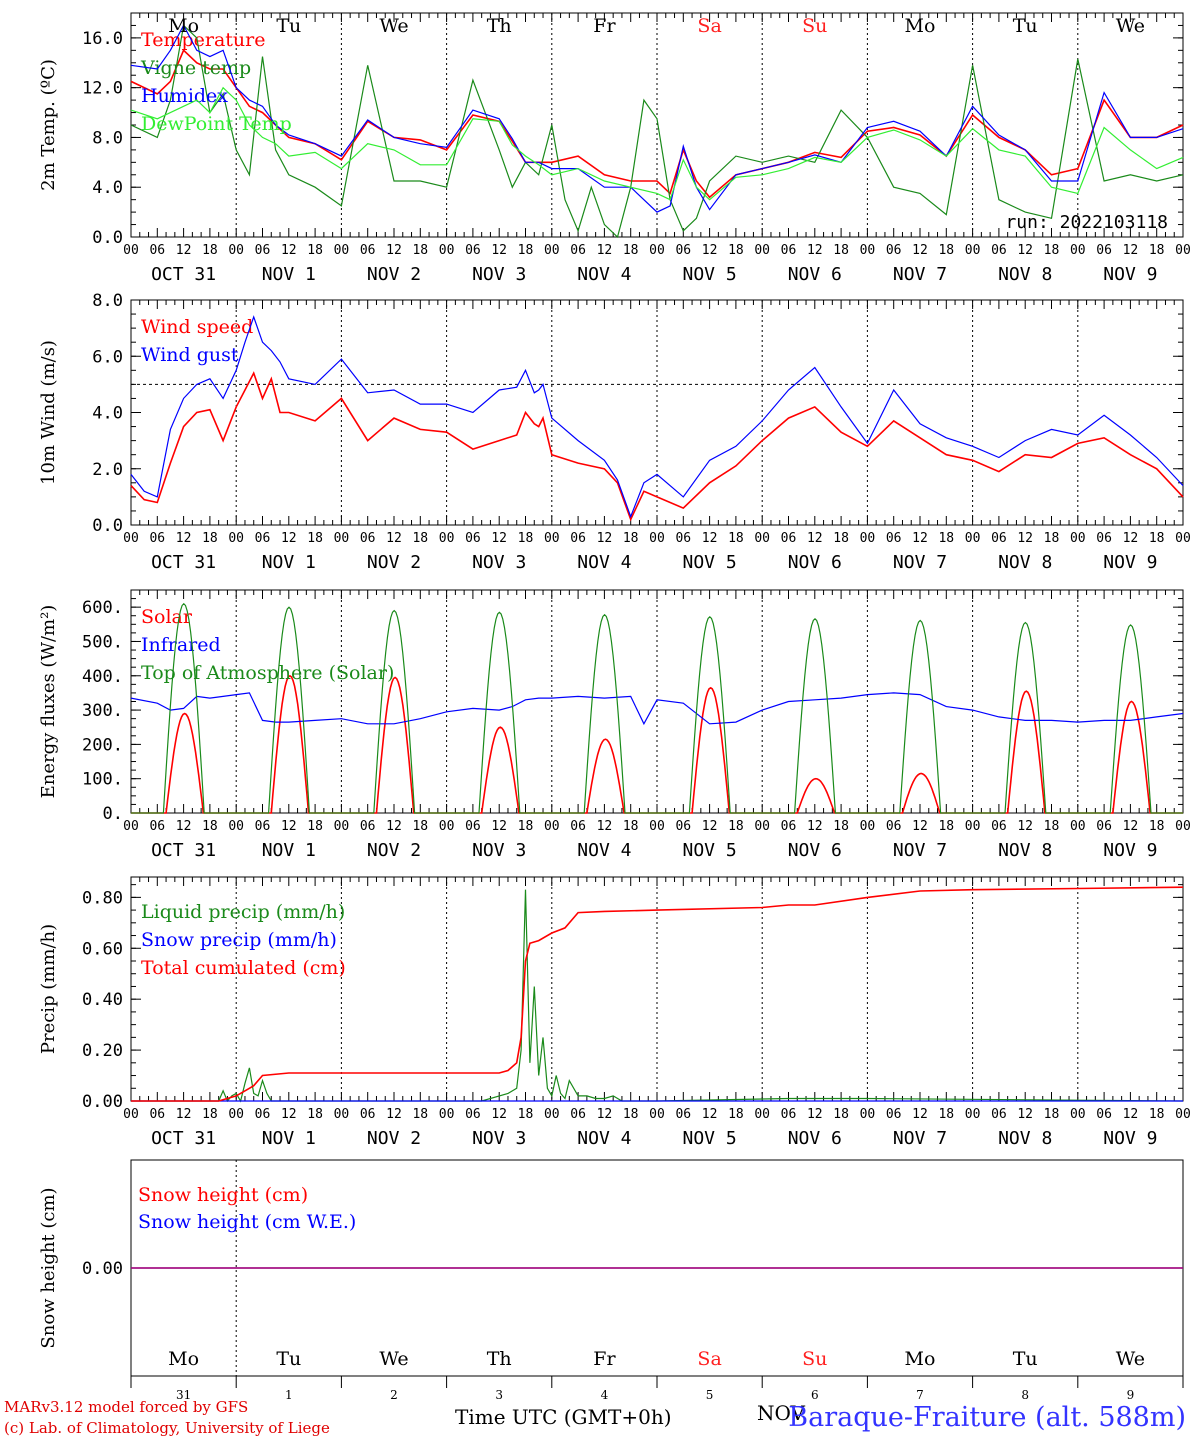  I want to click on panel-3-y-tick-label: 400., so click(102, 677).